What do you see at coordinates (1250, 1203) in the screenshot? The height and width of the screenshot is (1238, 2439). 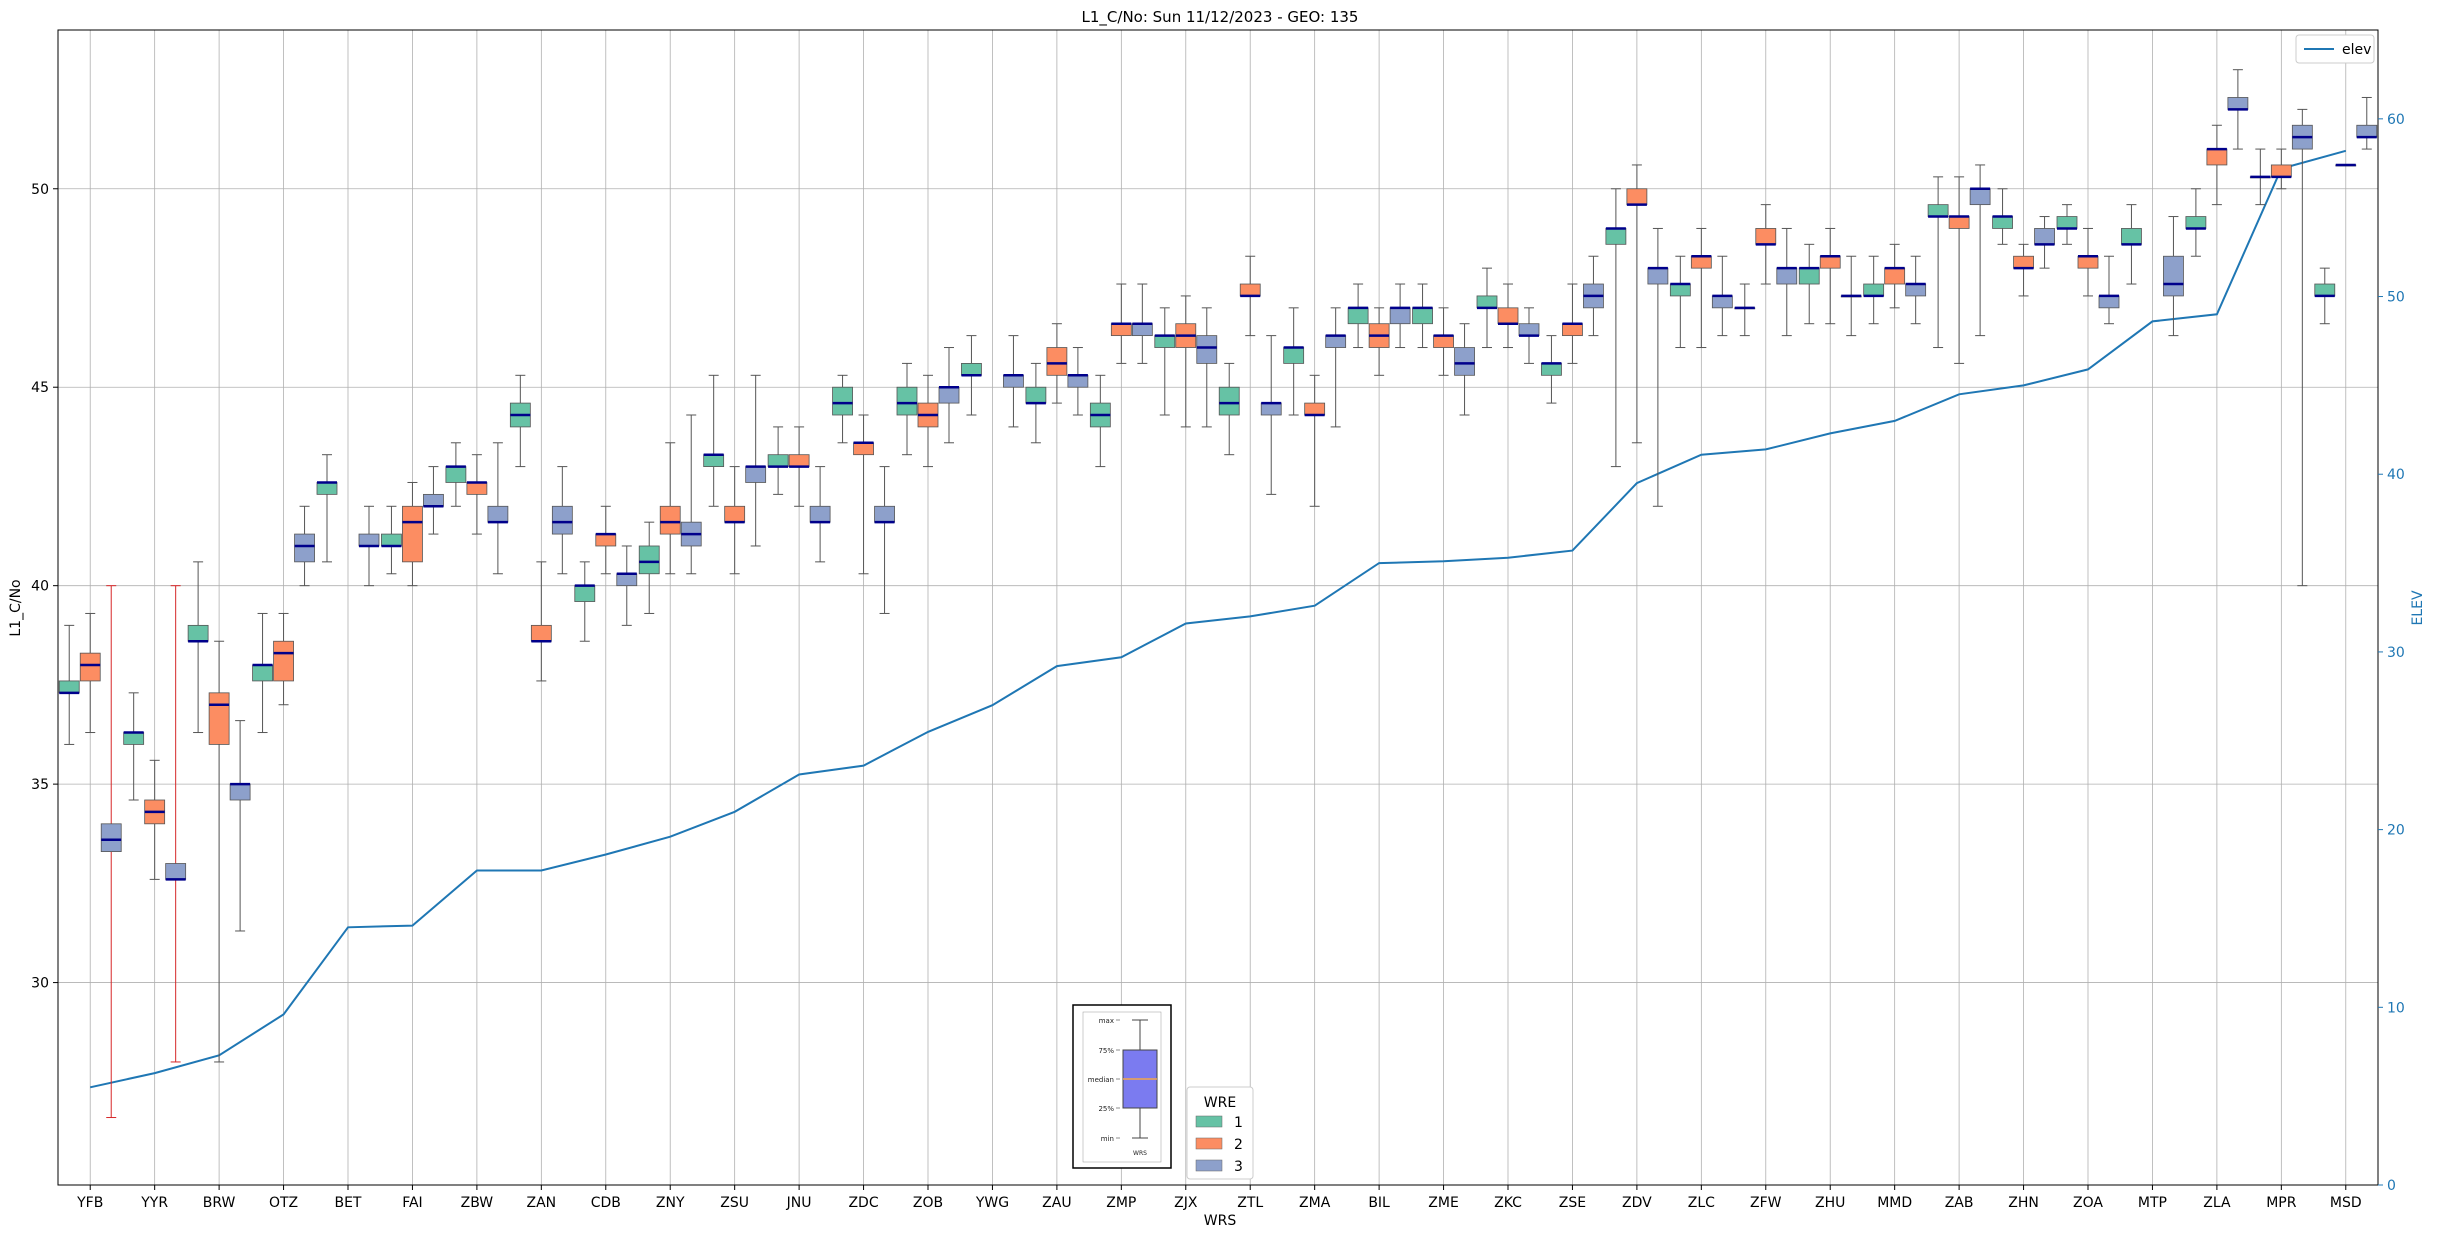 I see `x-tick-label: ZTL` at bounding box center [1250, 1203].